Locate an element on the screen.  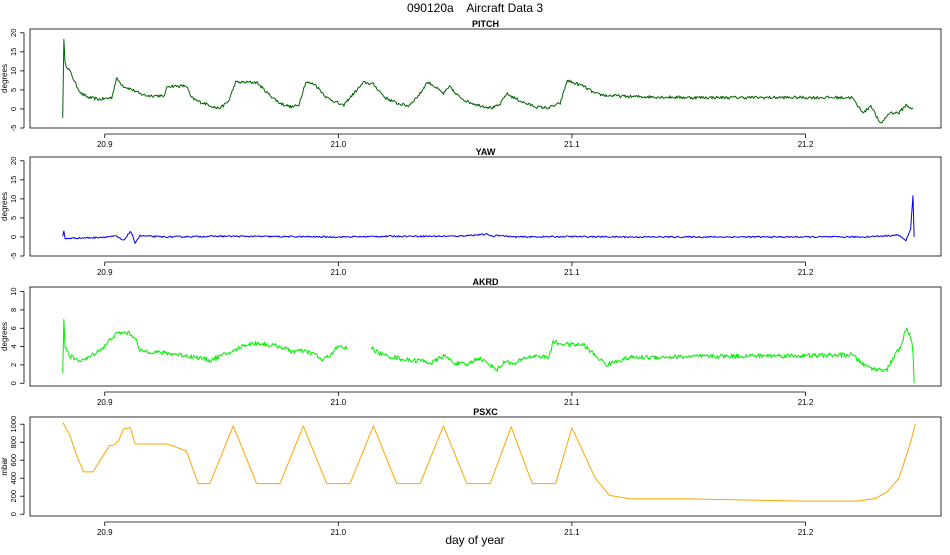
y-tick-label: 600 is located at coordinates (13, 460).